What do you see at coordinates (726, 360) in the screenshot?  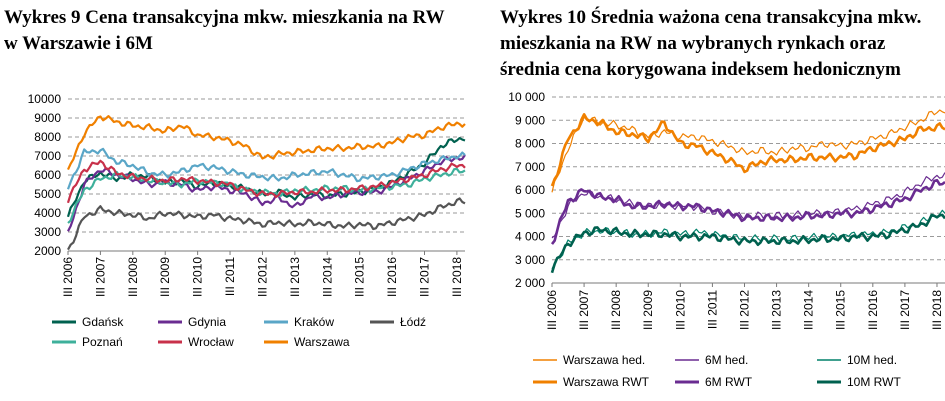 I see `chart-2-legend-label: 6M hed.` at bounding box center [726, 360].